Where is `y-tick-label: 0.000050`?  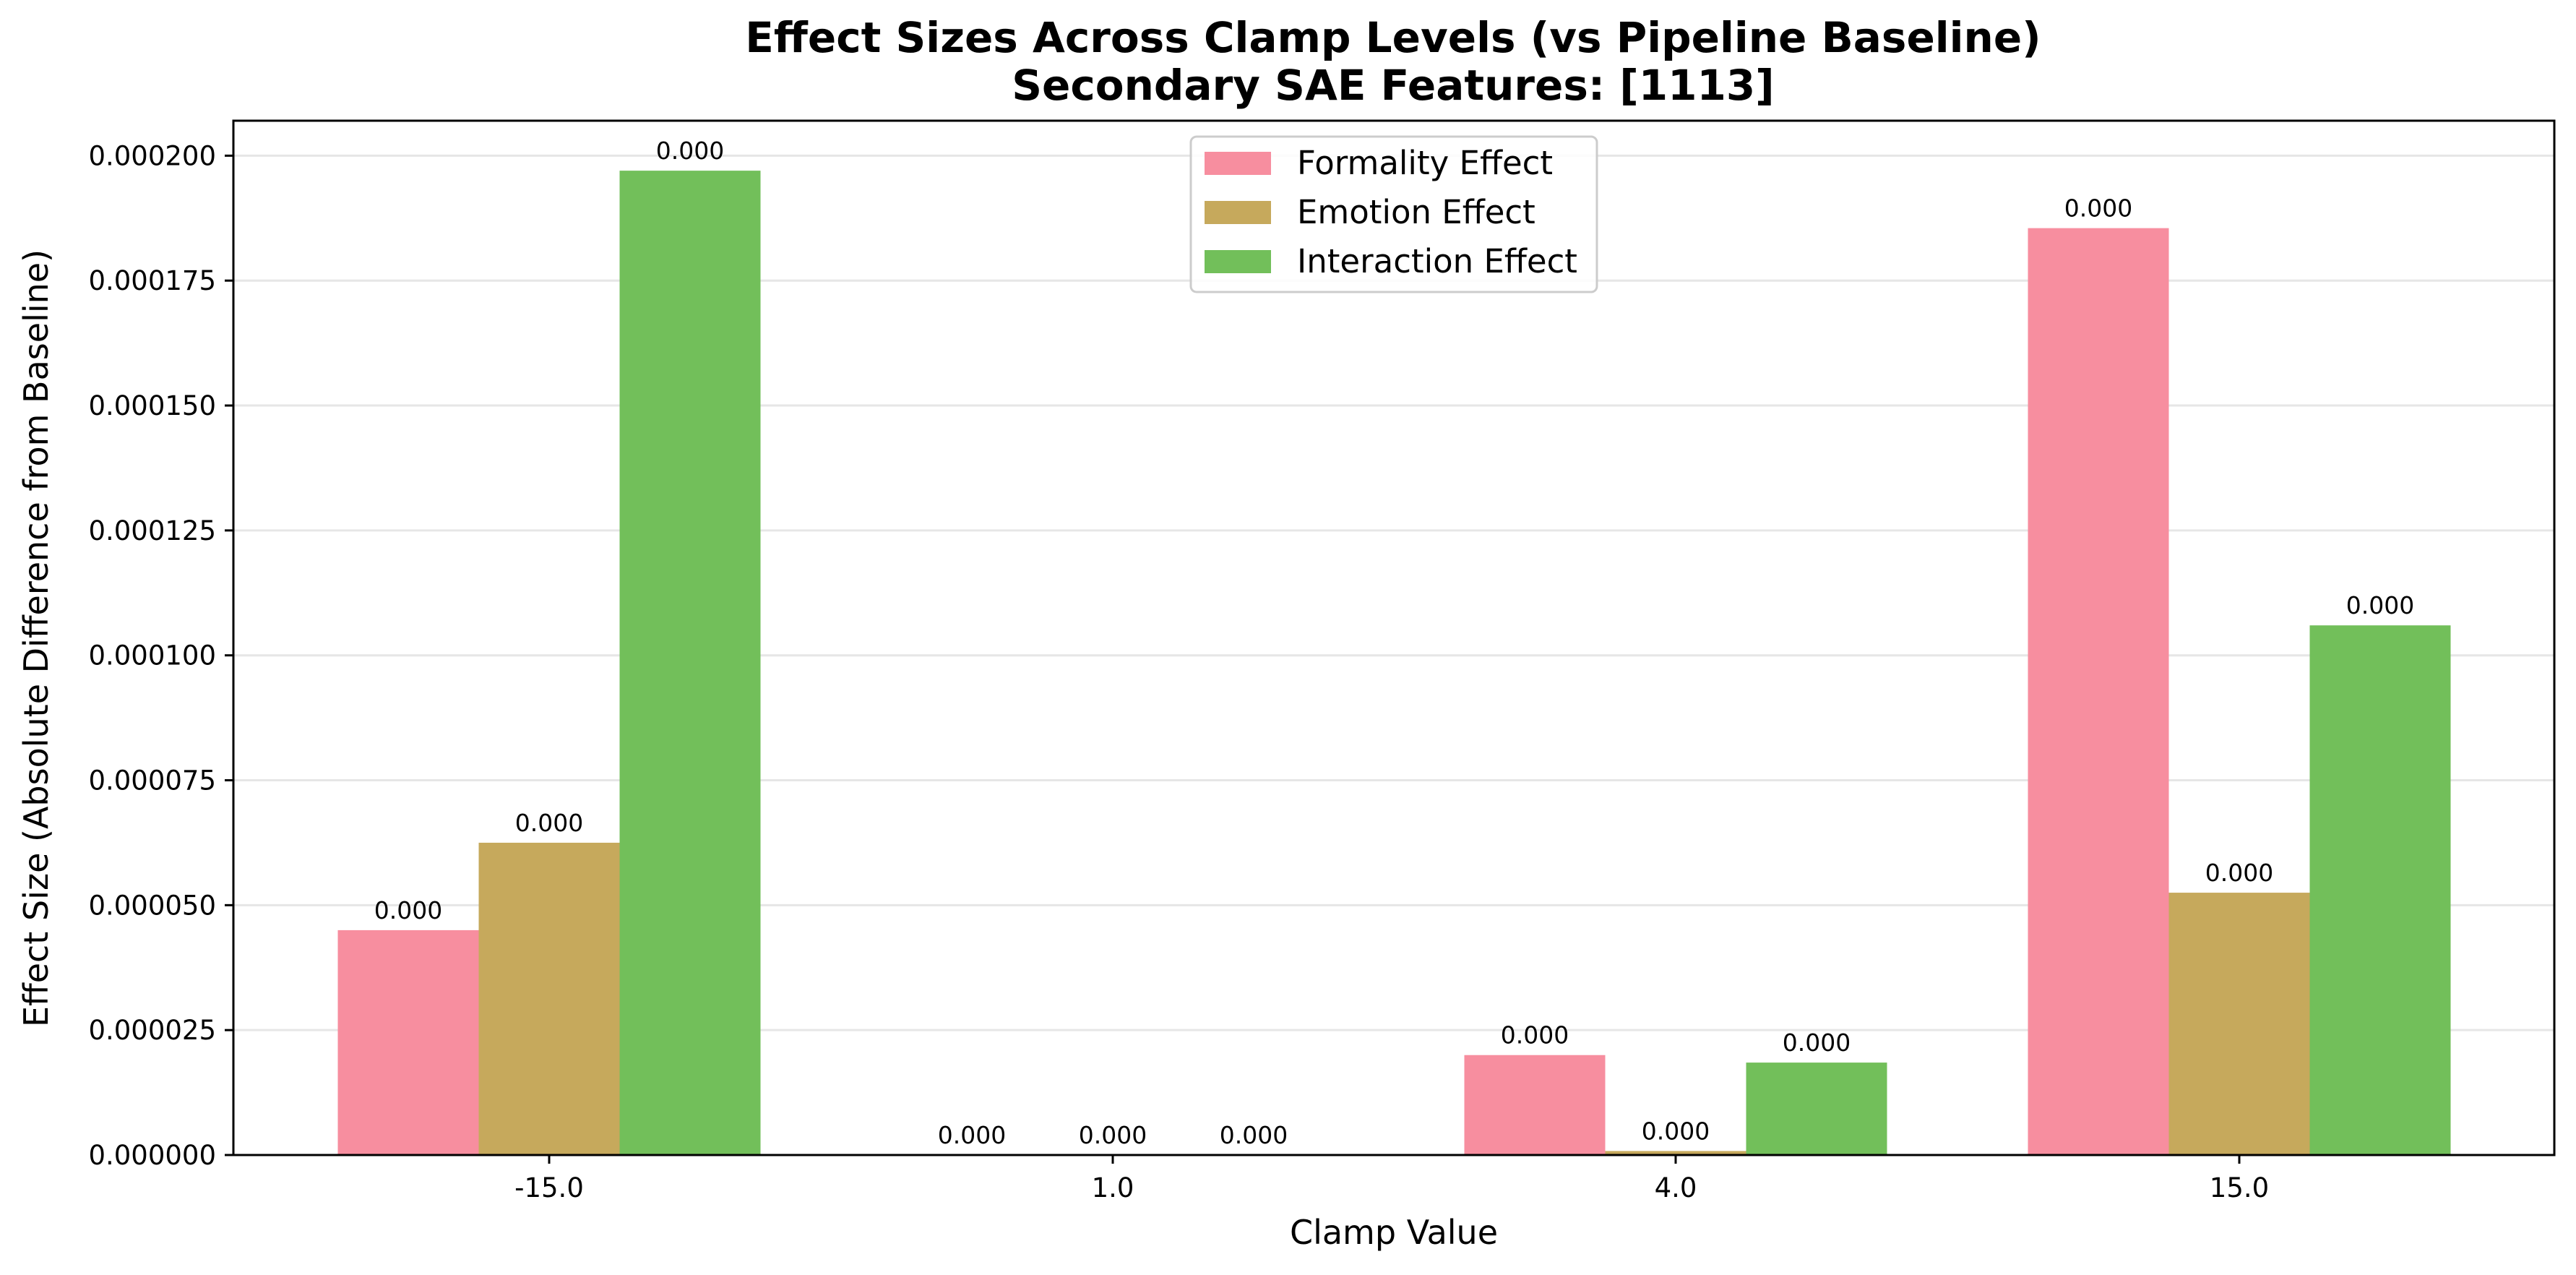 y-tick-label: 0.000050 is located at coordinates (152, 905).